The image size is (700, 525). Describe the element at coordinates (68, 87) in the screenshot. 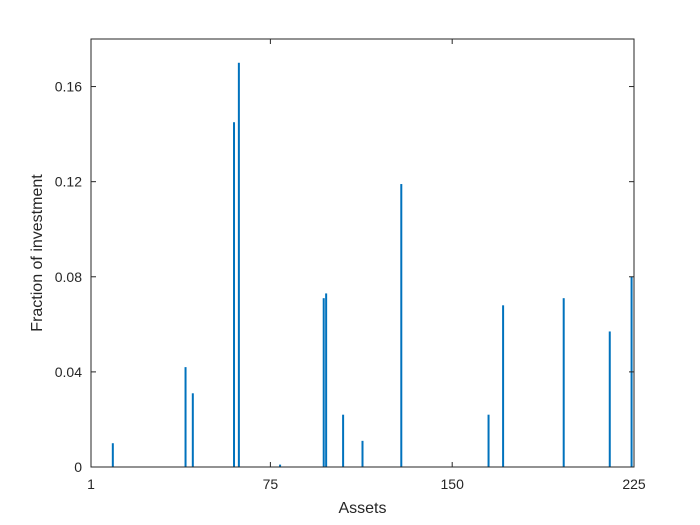

I see `y-tick-label: 0.16` at that location.